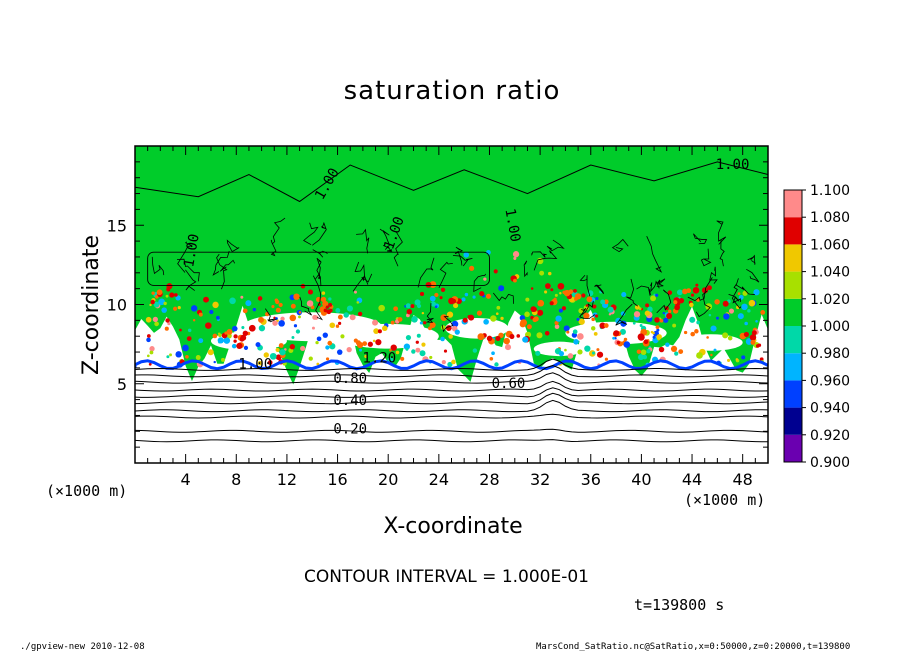  Describe the element at coordinates (350, 401) in the screenshot. I see `contour-label: 0.40` at that location.